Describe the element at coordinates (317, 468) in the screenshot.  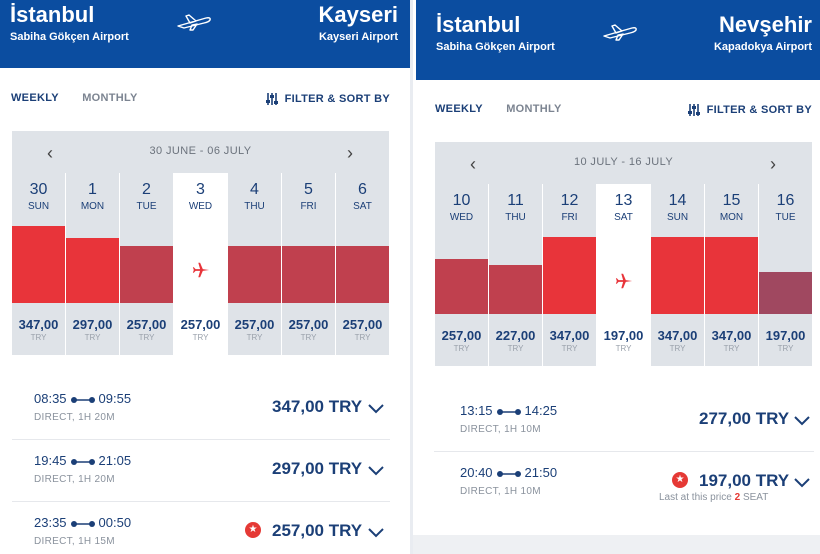
I see `flight-price: 297,00 TRY` at that location.